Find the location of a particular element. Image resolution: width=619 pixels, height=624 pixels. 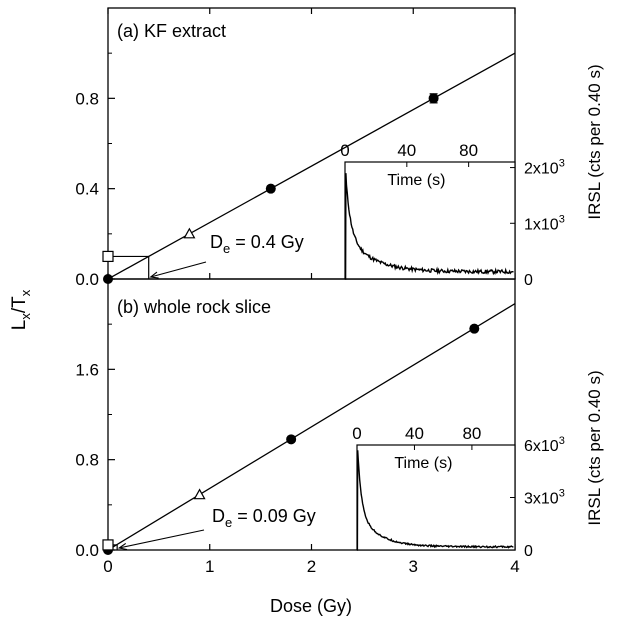

inset-y-tick-label: 2x10³ is located at coordinates (544, 168).